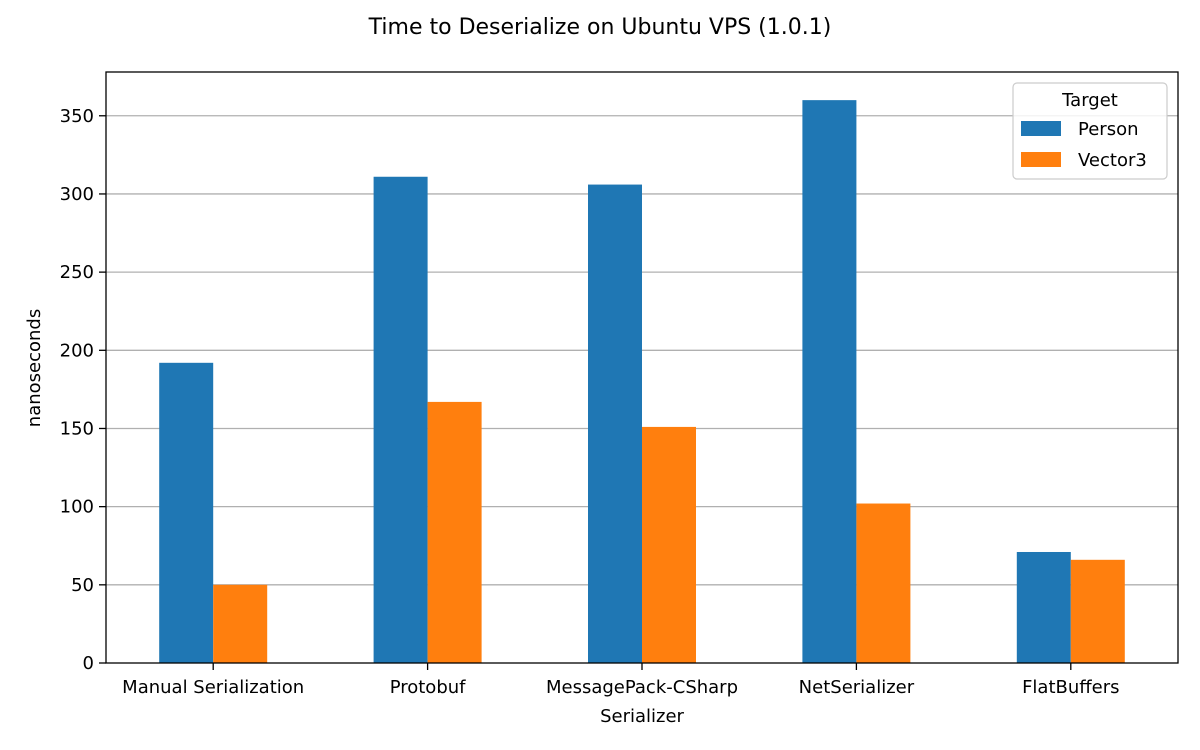 The height and width of the screenshot is (750, 1200). What do you see at coordinates (77, 194) in the screenshot?
I see `y-tick-label: 300` at bounding box center [77, 194].